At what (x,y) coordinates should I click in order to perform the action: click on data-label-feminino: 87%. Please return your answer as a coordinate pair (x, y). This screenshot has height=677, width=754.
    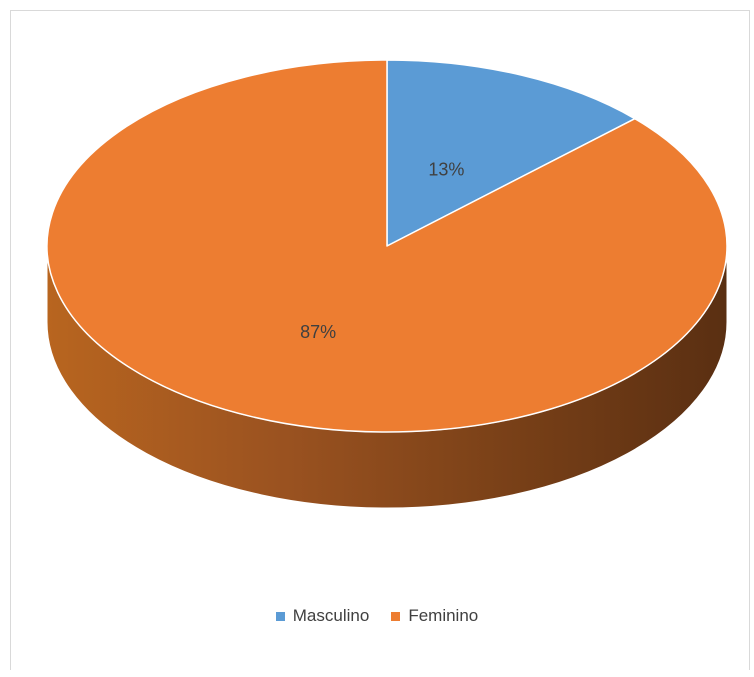
    Looking at the image, I should click on (318, 332).